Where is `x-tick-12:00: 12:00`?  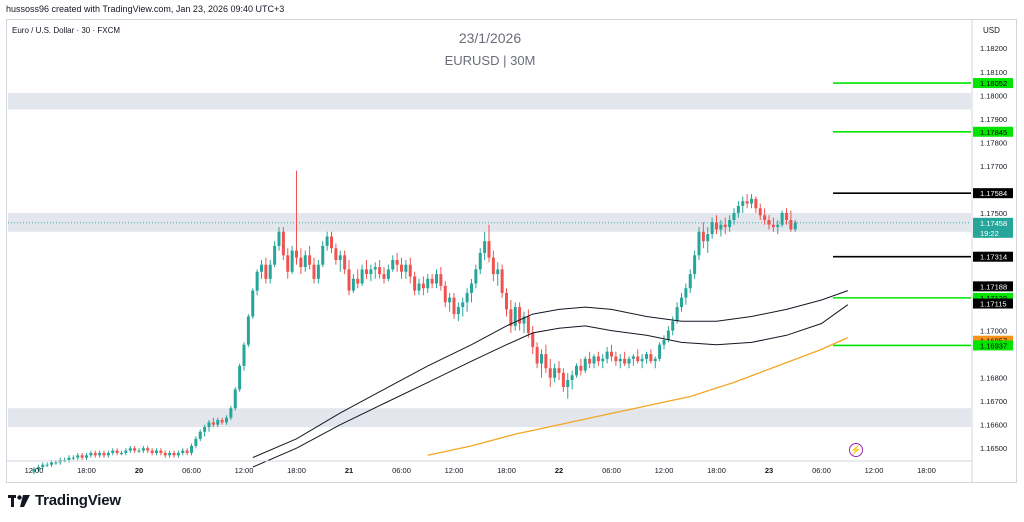
x-tick-12:00: 12:00 is located at coordinates (454, 470).